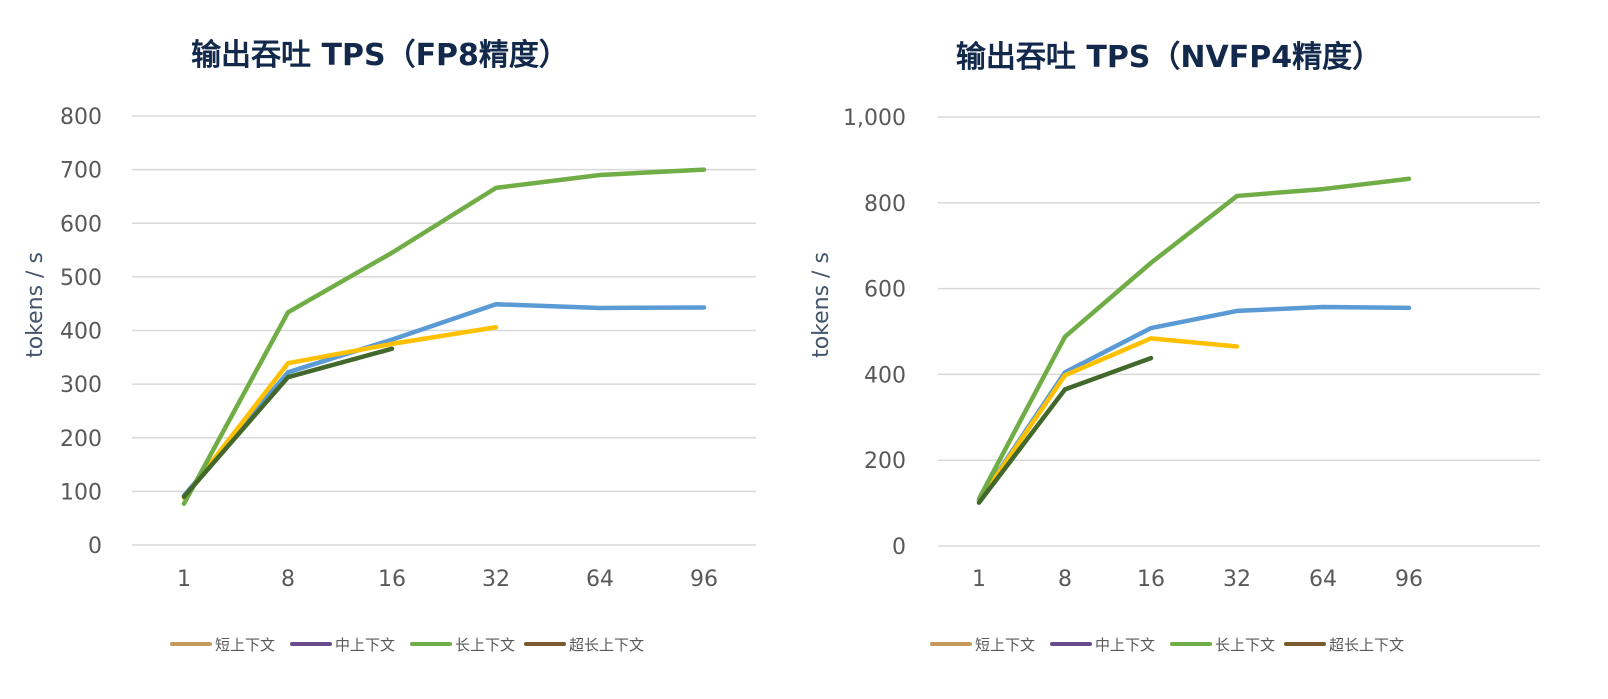  What do you see at coordinates (1169, 57) in the screenshot?
I see `chart-title: 输出吞吐 TPS（NVFP4精度）` at bounding box center [1169, 57].